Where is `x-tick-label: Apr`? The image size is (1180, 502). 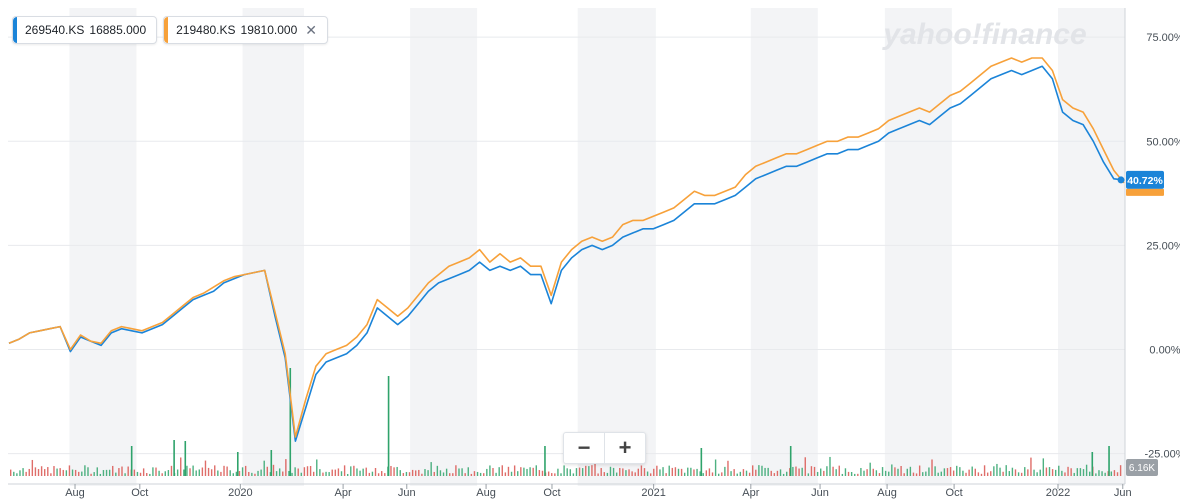 x-tick-label: Apr is located at coordinates (750, 493).